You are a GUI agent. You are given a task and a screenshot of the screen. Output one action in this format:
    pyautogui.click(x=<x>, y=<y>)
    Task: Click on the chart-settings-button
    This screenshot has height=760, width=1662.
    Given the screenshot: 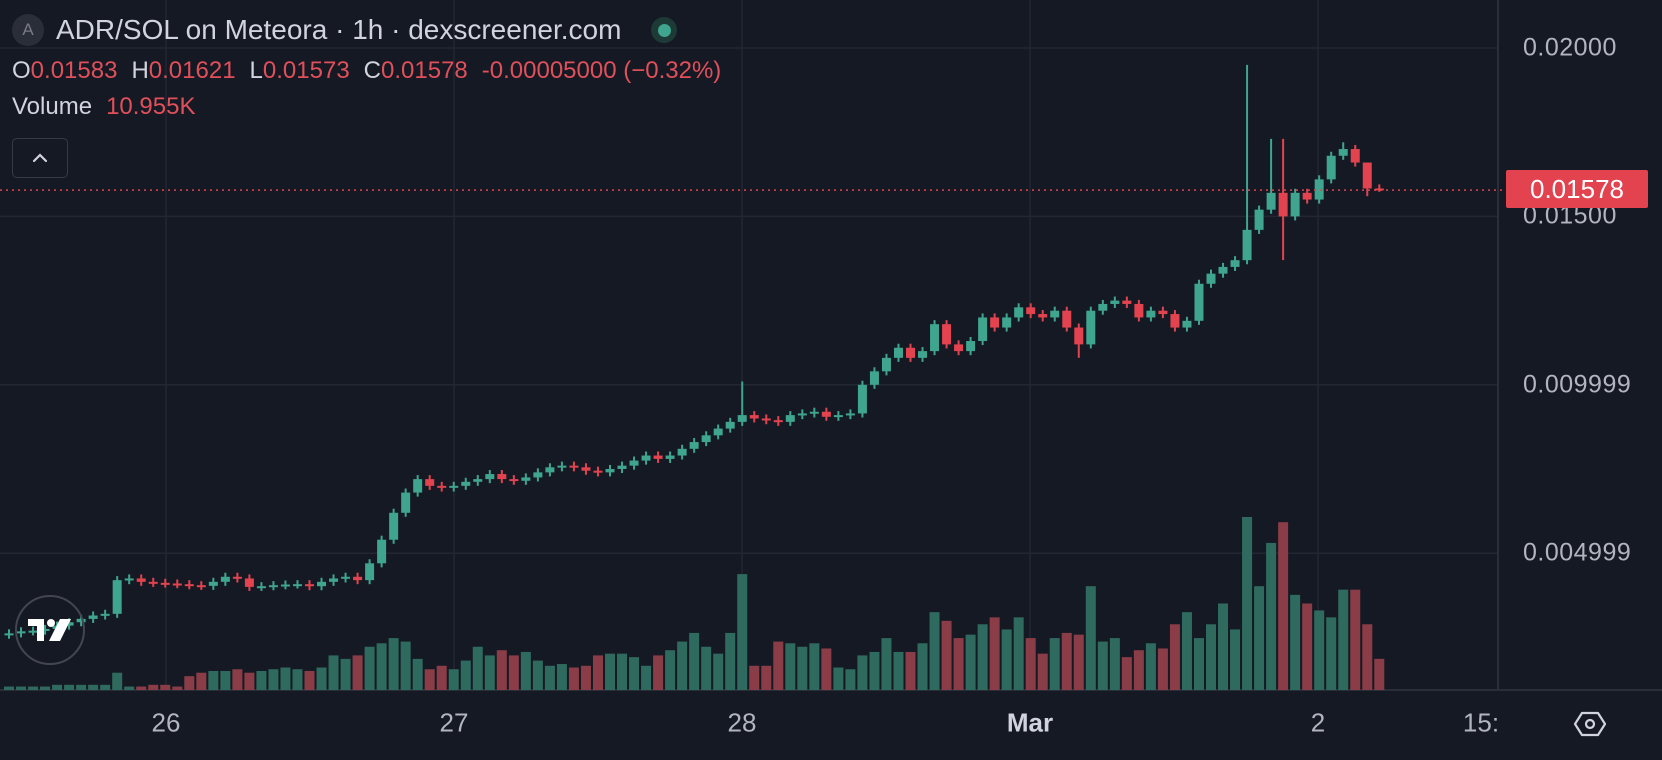 What is the action you would take?
    pyautogui.click(x=1590, y=724)
    